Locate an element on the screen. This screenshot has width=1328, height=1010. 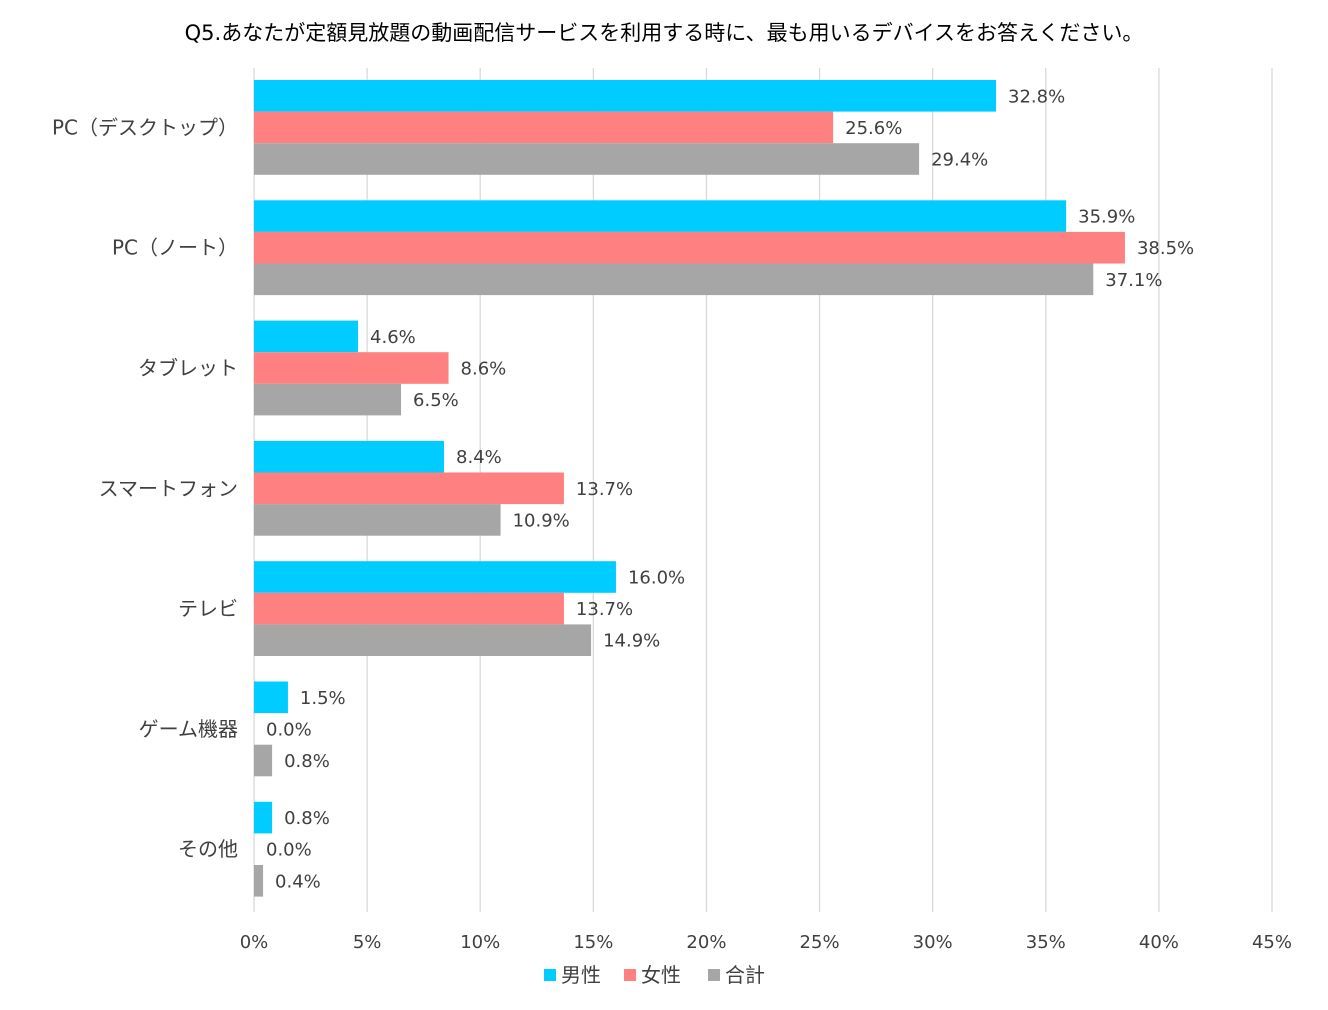
data-label: 16.0% is located at coordinates (656, 578).